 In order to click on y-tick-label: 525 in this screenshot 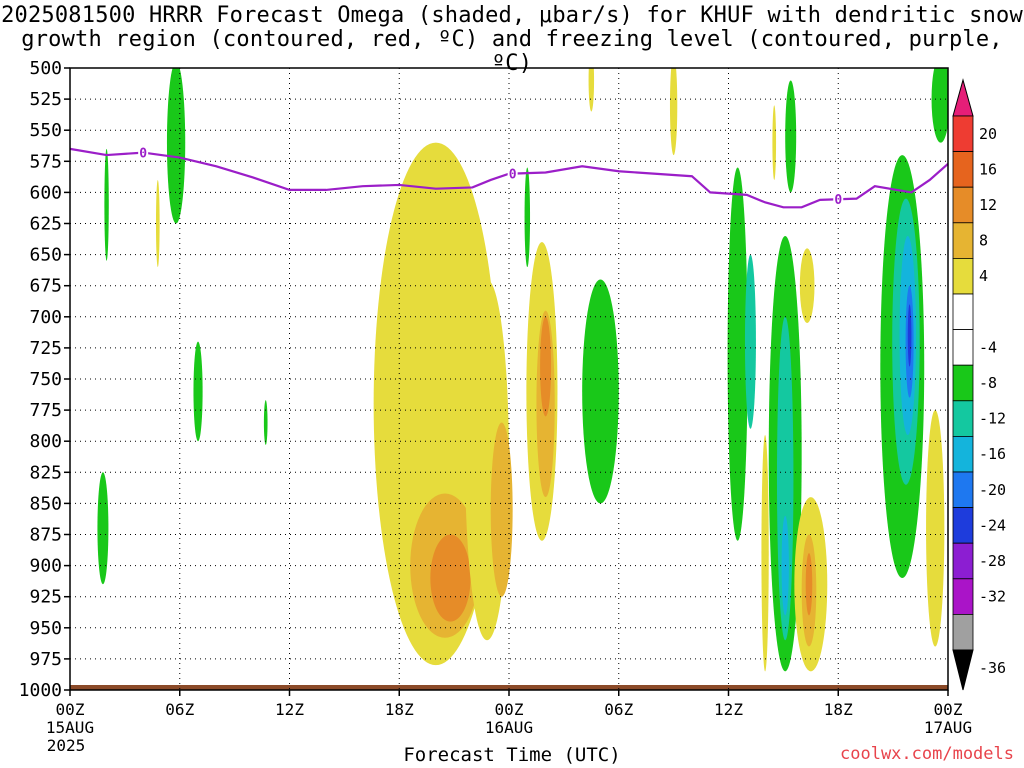, I will do `click(45, 99)`.